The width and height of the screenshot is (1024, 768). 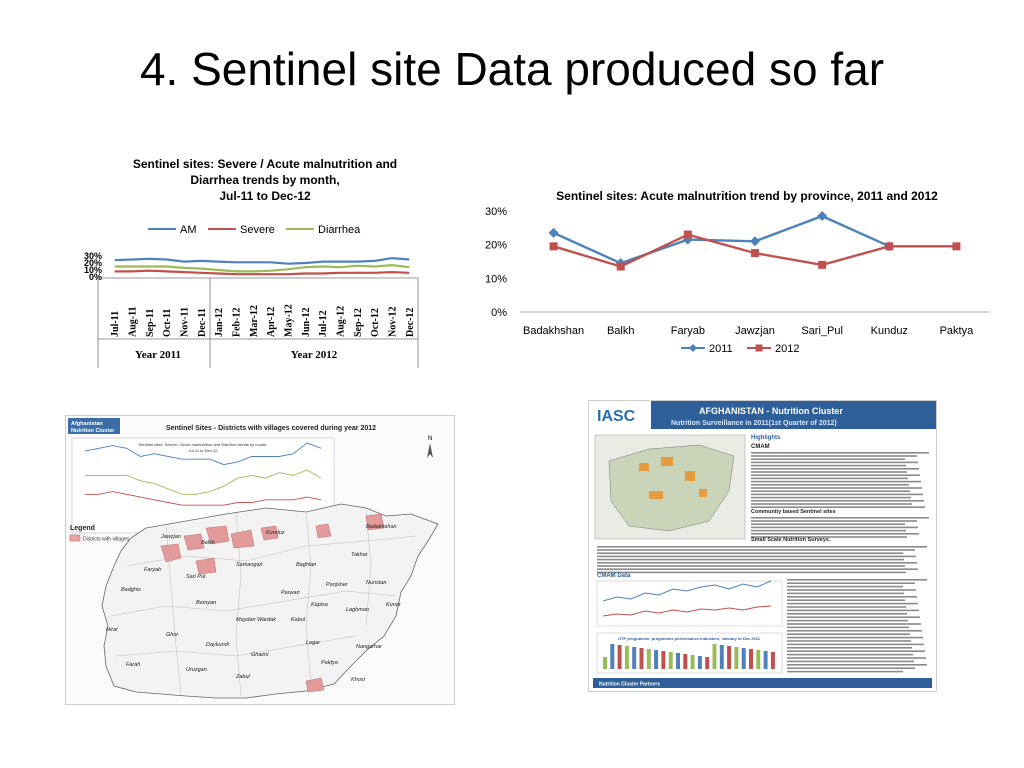 I want to click on map-place-label: Khost, so click(x=358, y=680).